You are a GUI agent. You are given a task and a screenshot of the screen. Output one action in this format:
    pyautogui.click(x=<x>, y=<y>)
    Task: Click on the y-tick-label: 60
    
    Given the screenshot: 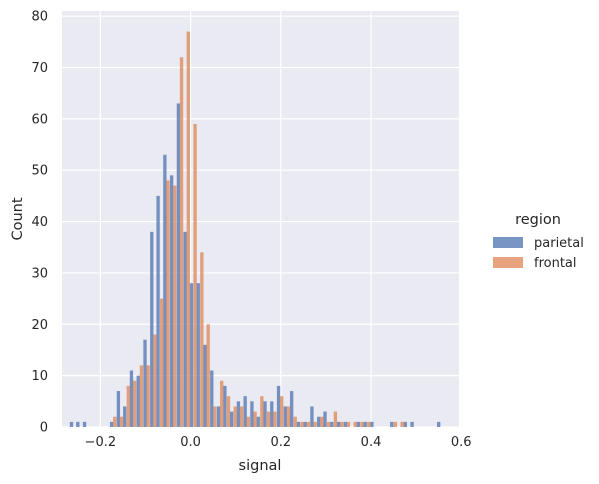 What is the action you would take?
    pyautogui.click(x=39, y=119)
    